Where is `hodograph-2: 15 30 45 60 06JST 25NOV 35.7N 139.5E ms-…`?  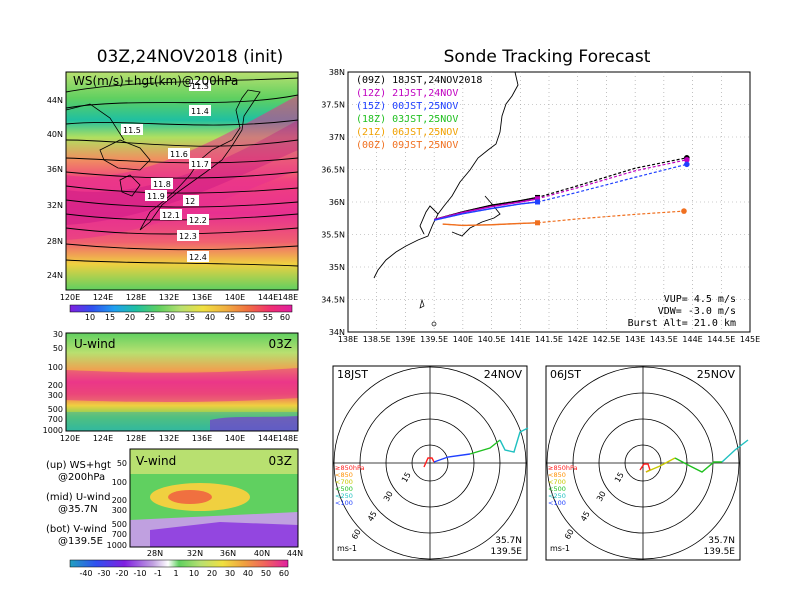
hodograph-2: 15 30 45 60 06JST 25NOV 35.7N 139.5E ms-… is located at coordinates (647, 463).